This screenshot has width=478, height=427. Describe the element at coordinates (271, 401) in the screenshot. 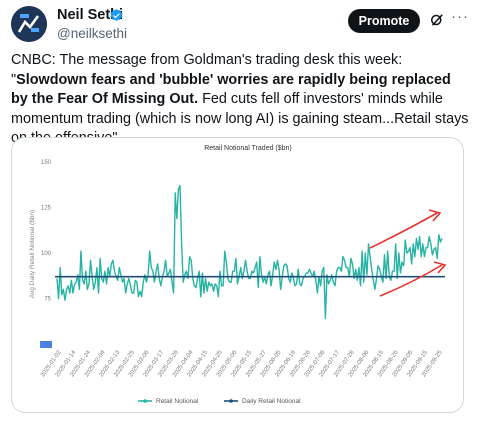

I see `legend-label-daily-retail-notional: Daily Retail Notional` at that location.